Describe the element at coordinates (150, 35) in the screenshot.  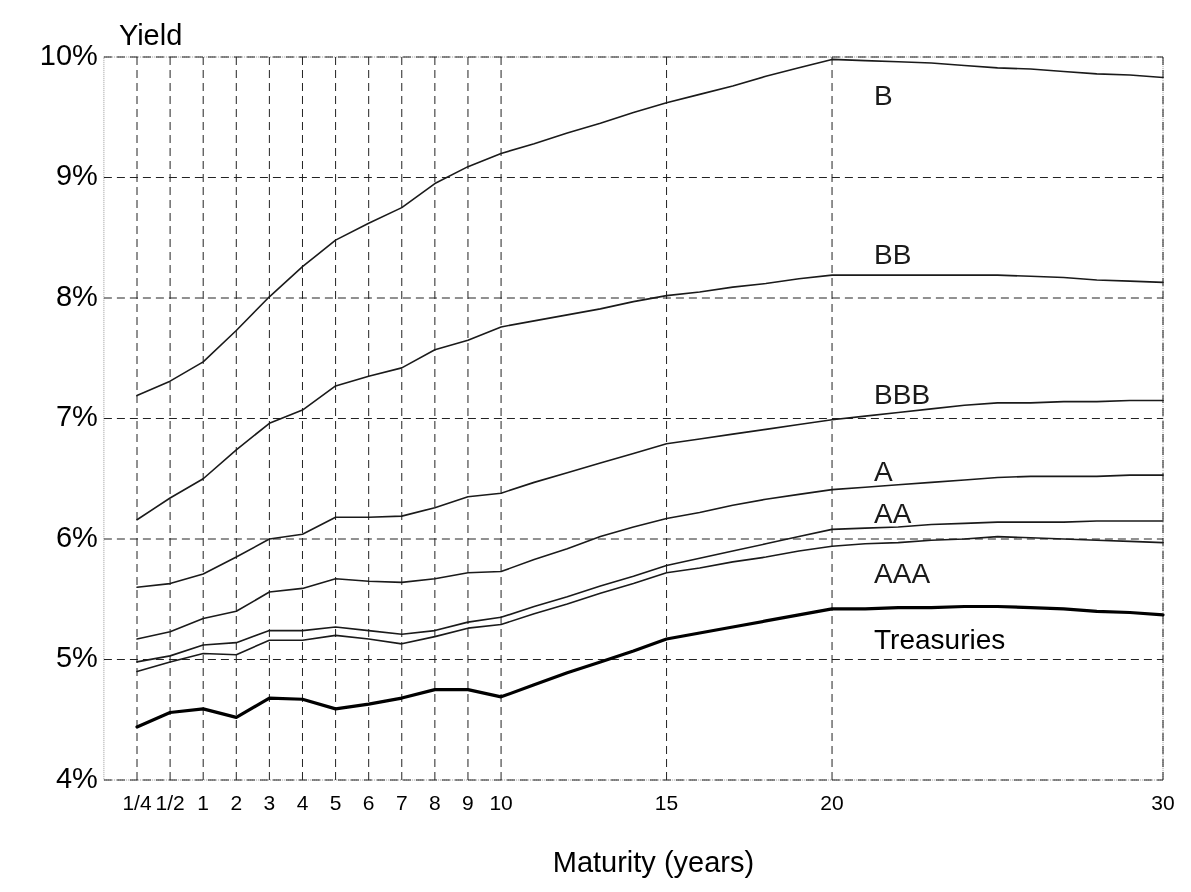
I see `y-axis-title: Yield` at that location.